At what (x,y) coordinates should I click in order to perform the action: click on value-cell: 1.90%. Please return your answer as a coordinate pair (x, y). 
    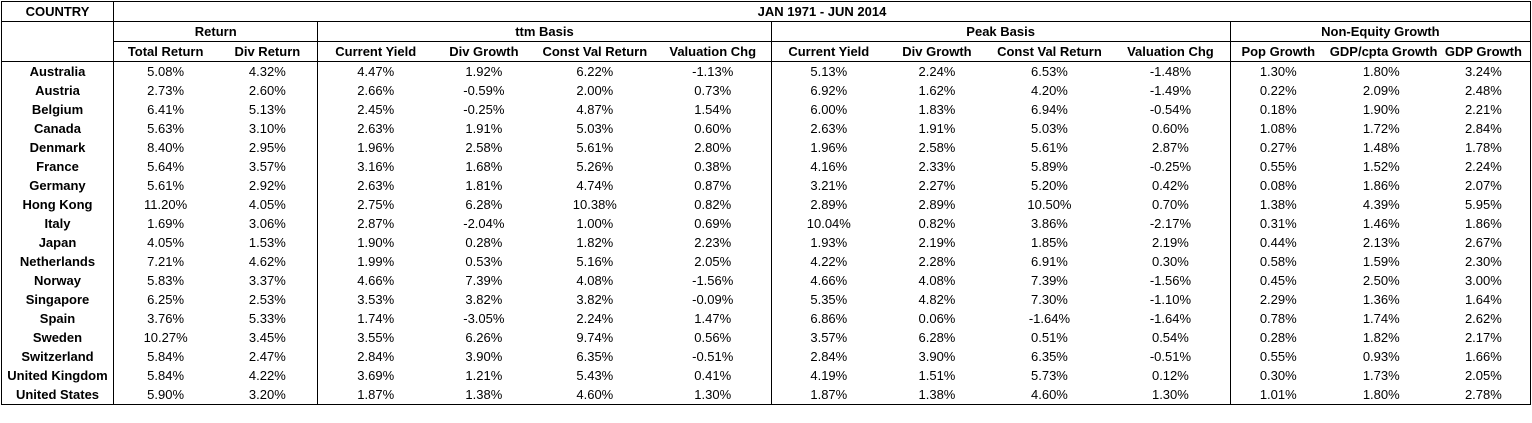
    Looking at the image, I should click on (1381, 109).